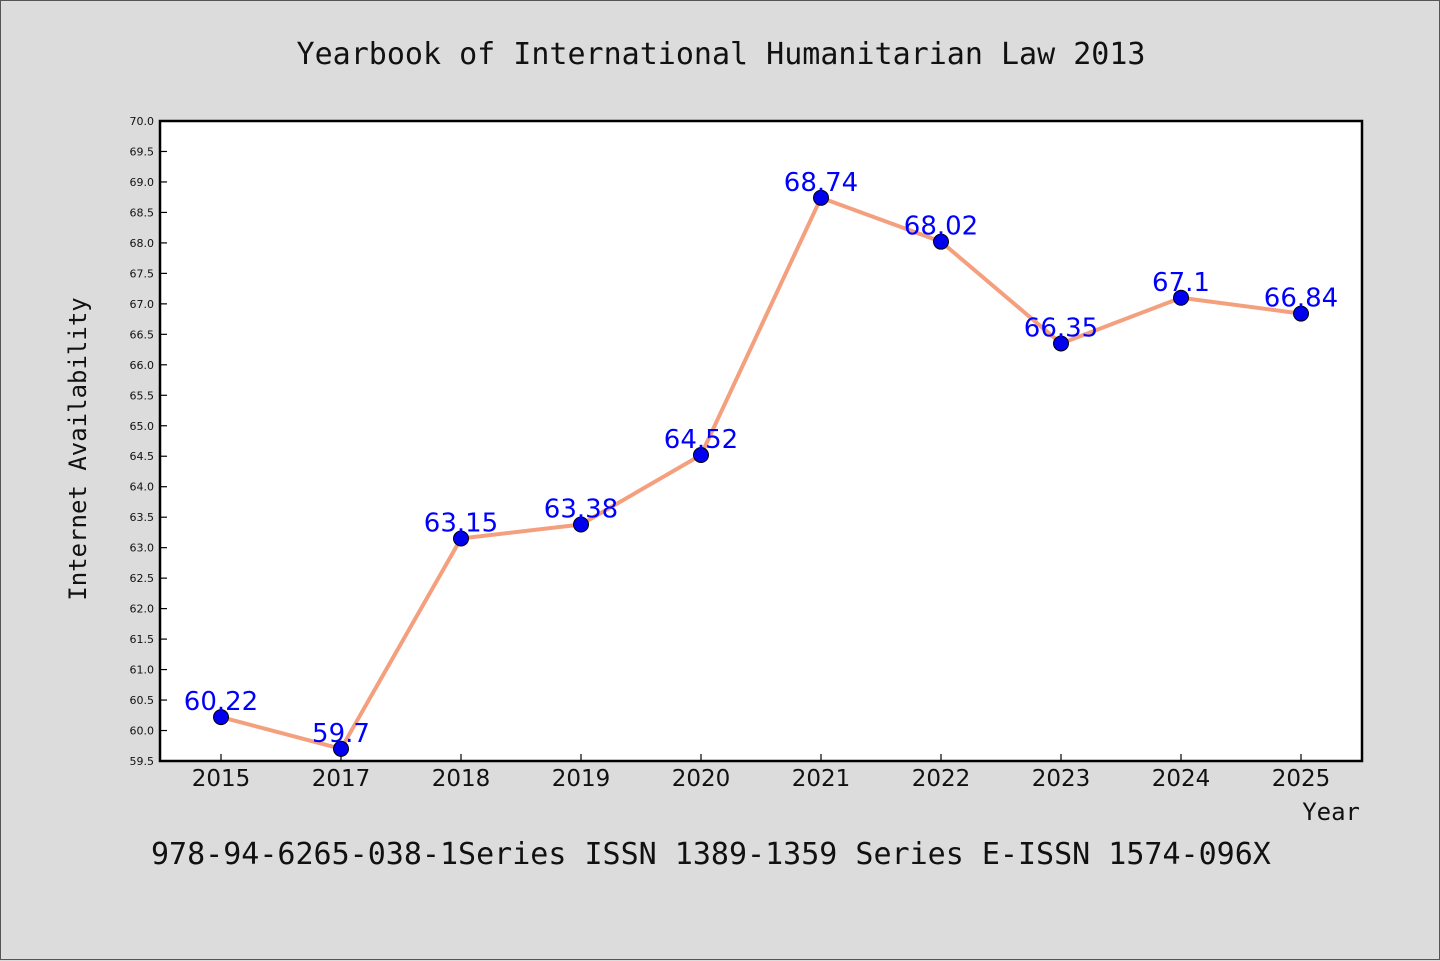  I want to click on y-tick-label: 60.5, so click(142, 700).